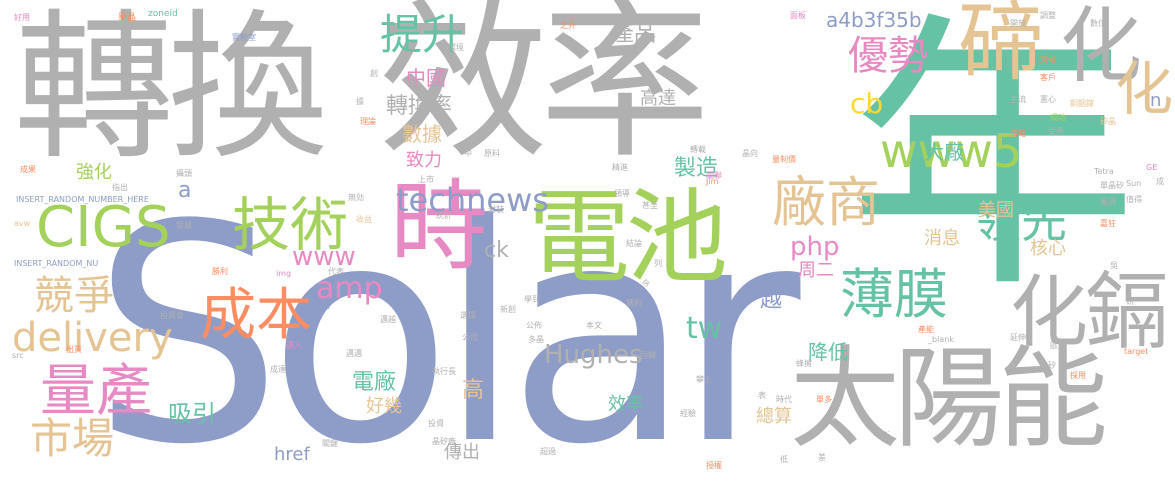 The height and width of the screenshot is (482, 1175). Describe the element at coordinates (1152, 167) in the screenshot. I see `word-ge2: GE` at that location.